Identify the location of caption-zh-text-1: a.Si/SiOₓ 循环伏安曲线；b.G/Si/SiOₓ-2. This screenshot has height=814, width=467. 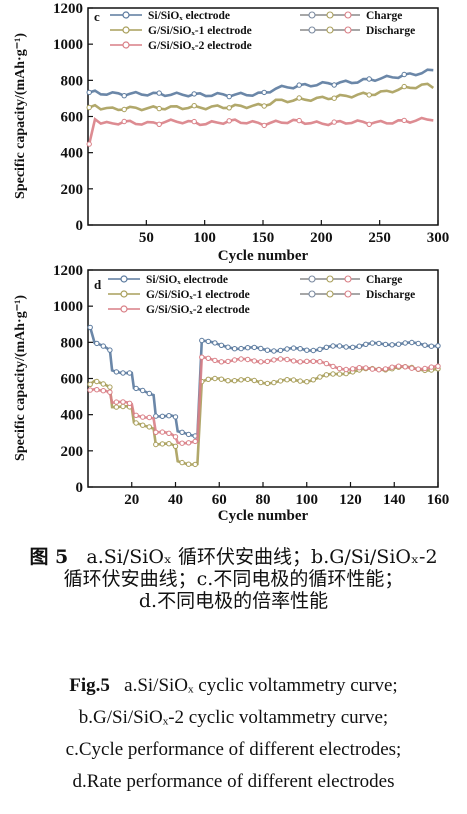
(262, 557).